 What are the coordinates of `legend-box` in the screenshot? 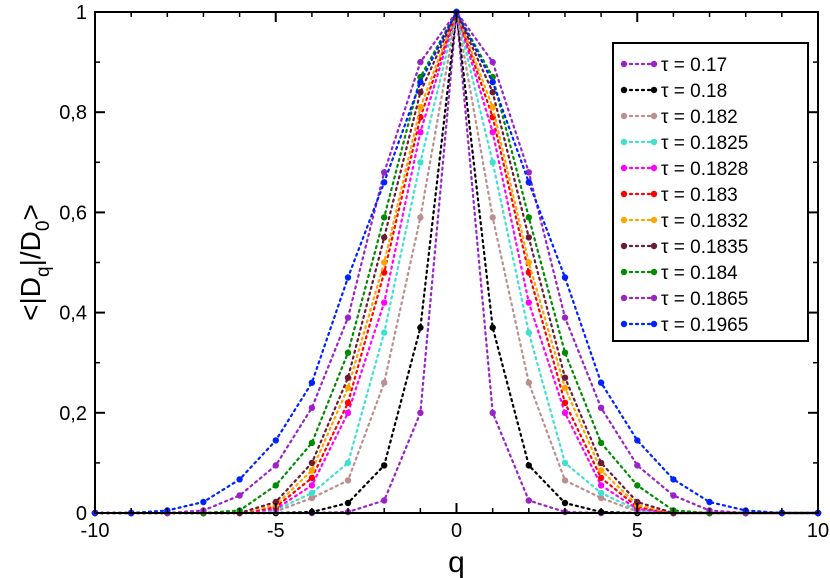 It's located at (710, 192).